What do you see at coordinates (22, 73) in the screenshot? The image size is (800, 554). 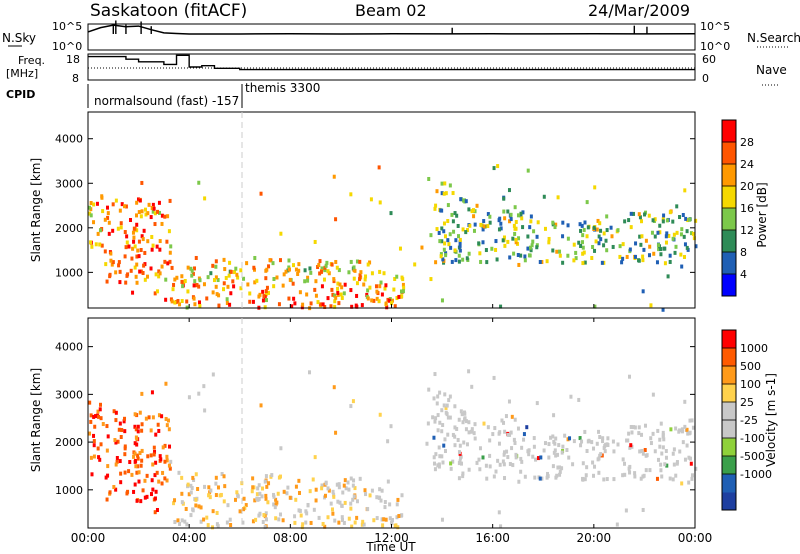 I see `freq-label-2: [MHz]` at bounding box center [22, 73].